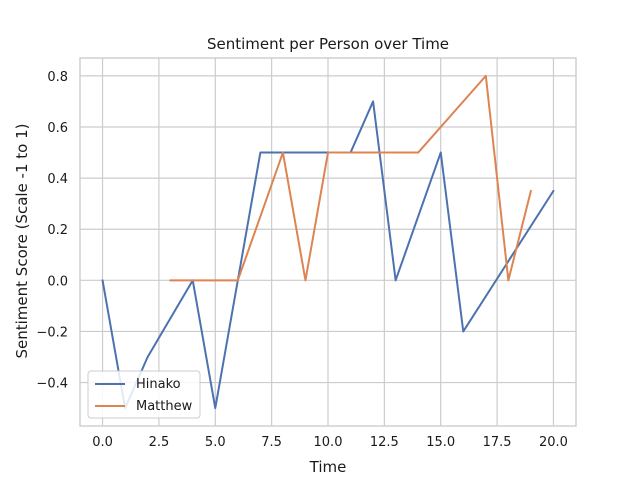  What do you see at coordinates (57, 128) in the screenshot?
I see `y-tick-label: 0.6` at bounding box center [57, 128].